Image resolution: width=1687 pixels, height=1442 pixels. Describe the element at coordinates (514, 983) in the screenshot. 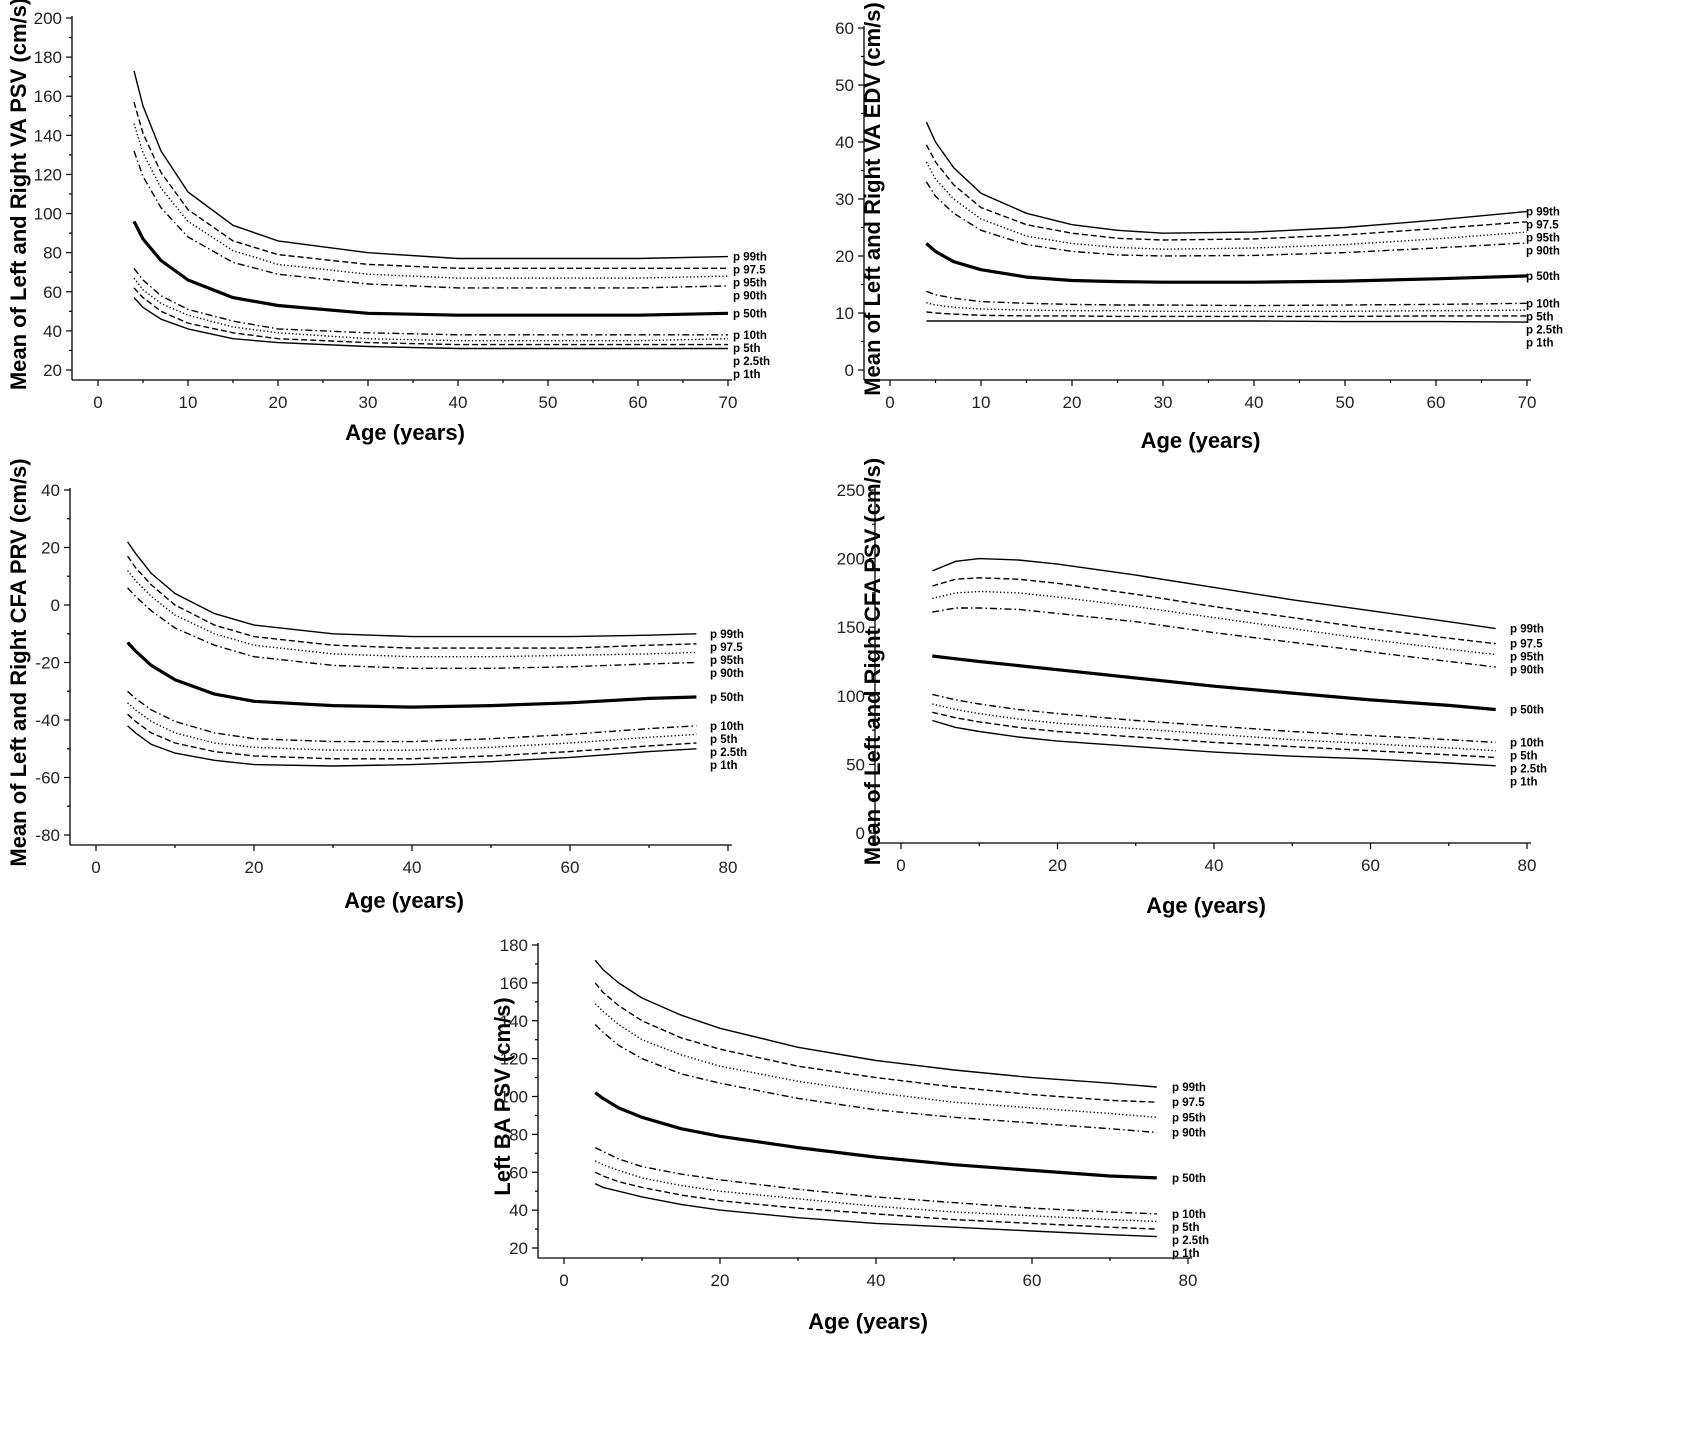

I see `y-tick-label: 160` at that location.